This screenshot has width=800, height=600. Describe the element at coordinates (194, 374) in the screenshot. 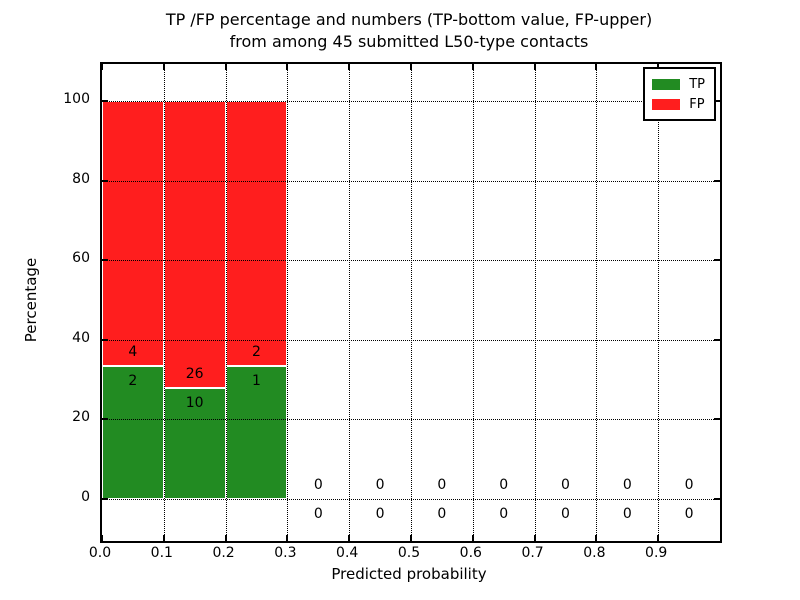

I see `fp-count-label: 26` at that location.